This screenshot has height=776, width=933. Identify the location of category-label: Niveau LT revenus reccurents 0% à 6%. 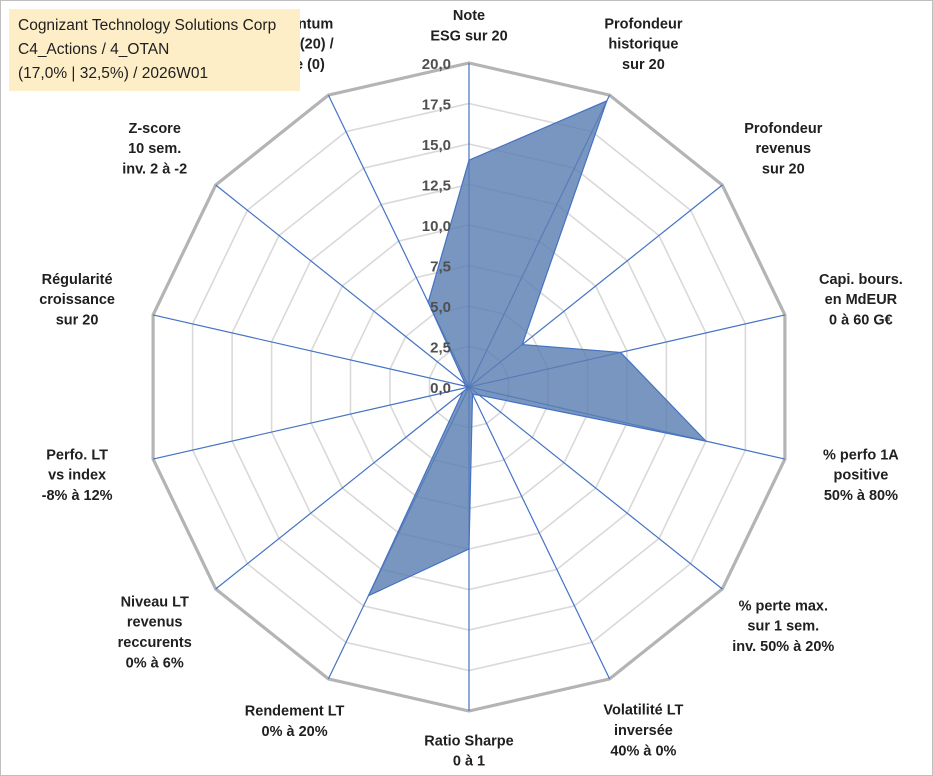
(155, 632).